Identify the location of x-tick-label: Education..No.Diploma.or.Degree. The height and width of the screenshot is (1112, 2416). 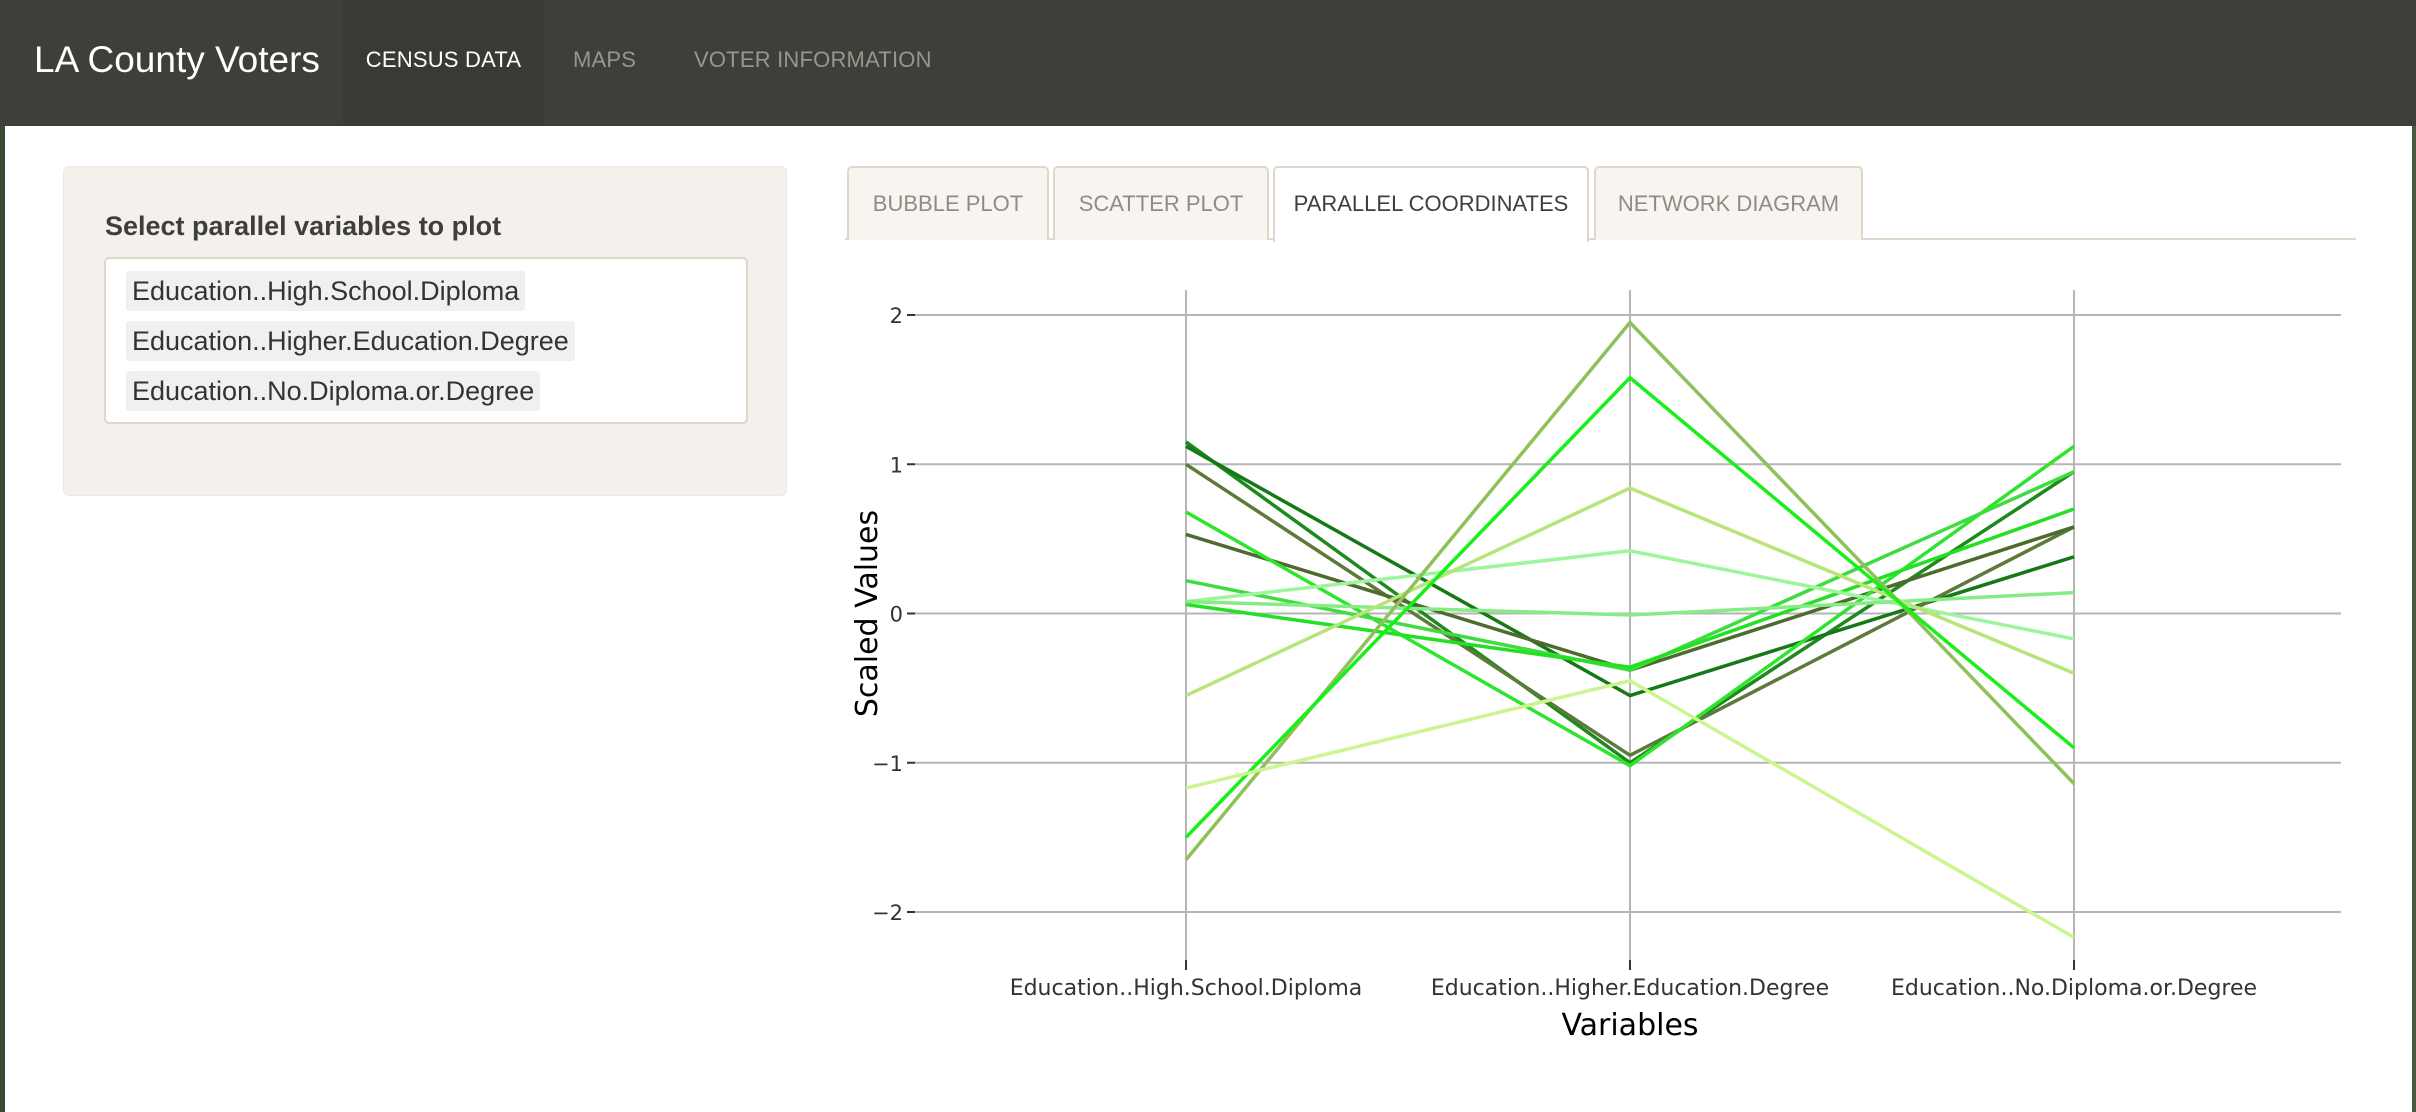
(2074, 988).